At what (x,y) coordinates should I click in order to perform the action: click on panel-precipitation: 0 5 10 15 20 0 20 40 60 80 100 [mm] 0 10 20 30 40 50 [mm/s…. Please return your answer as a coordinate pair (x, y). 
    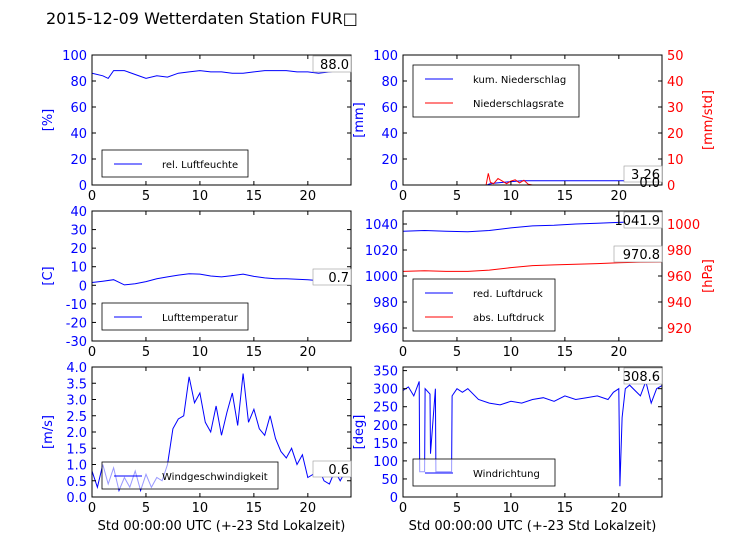
    Looking at the image, I should click on (534, 126).